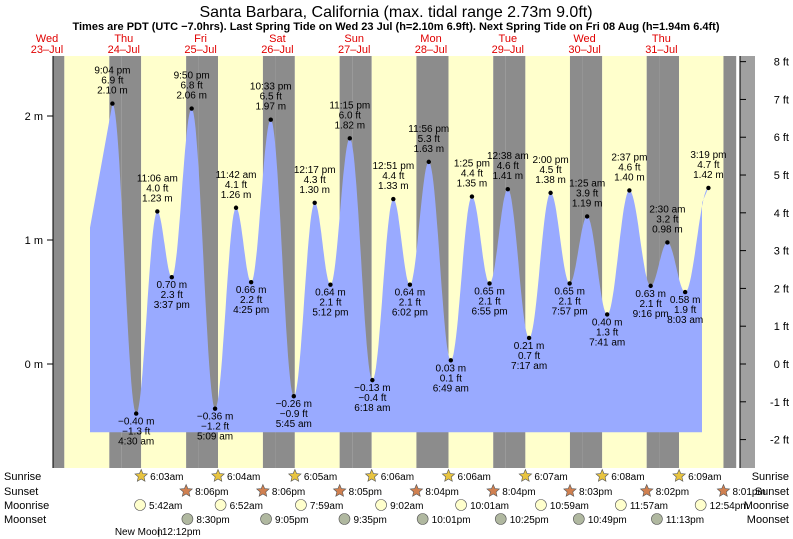  I want to click on moonrise-time: 7:59am, so click(326, 506).